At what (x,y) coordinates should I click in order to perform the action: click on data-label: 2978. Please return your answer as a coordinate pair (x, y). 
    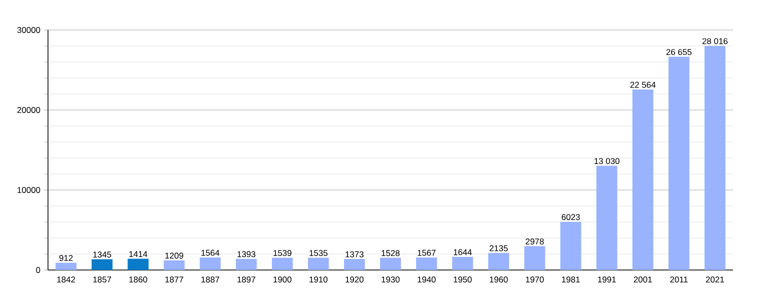
    Looking at the image, I should click on (535, 241).